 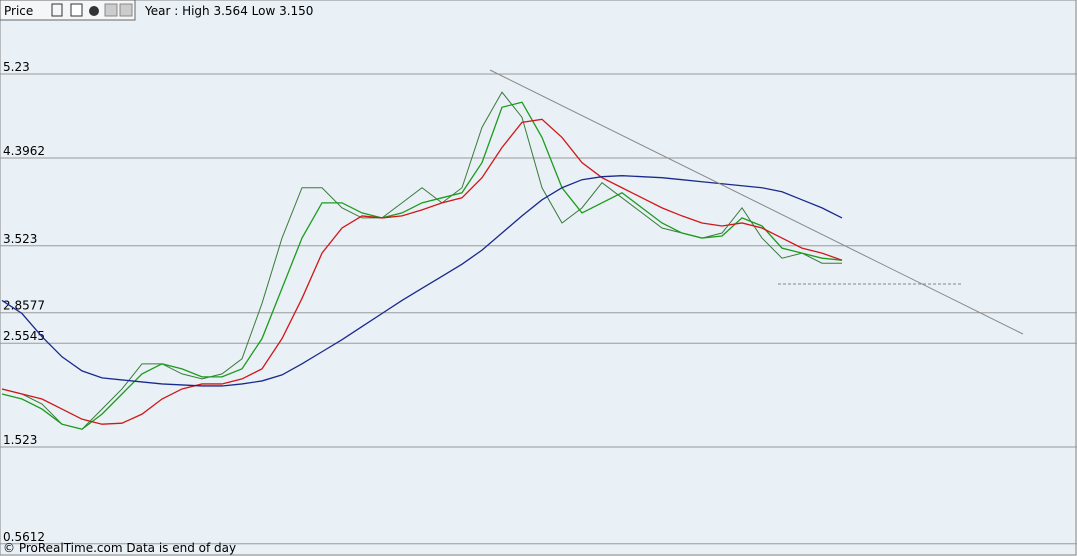 What do you see at coordinates (20, 440) in the screenshot?
I see `y-tick-label: 1.523` at bounding box center [20, 440].